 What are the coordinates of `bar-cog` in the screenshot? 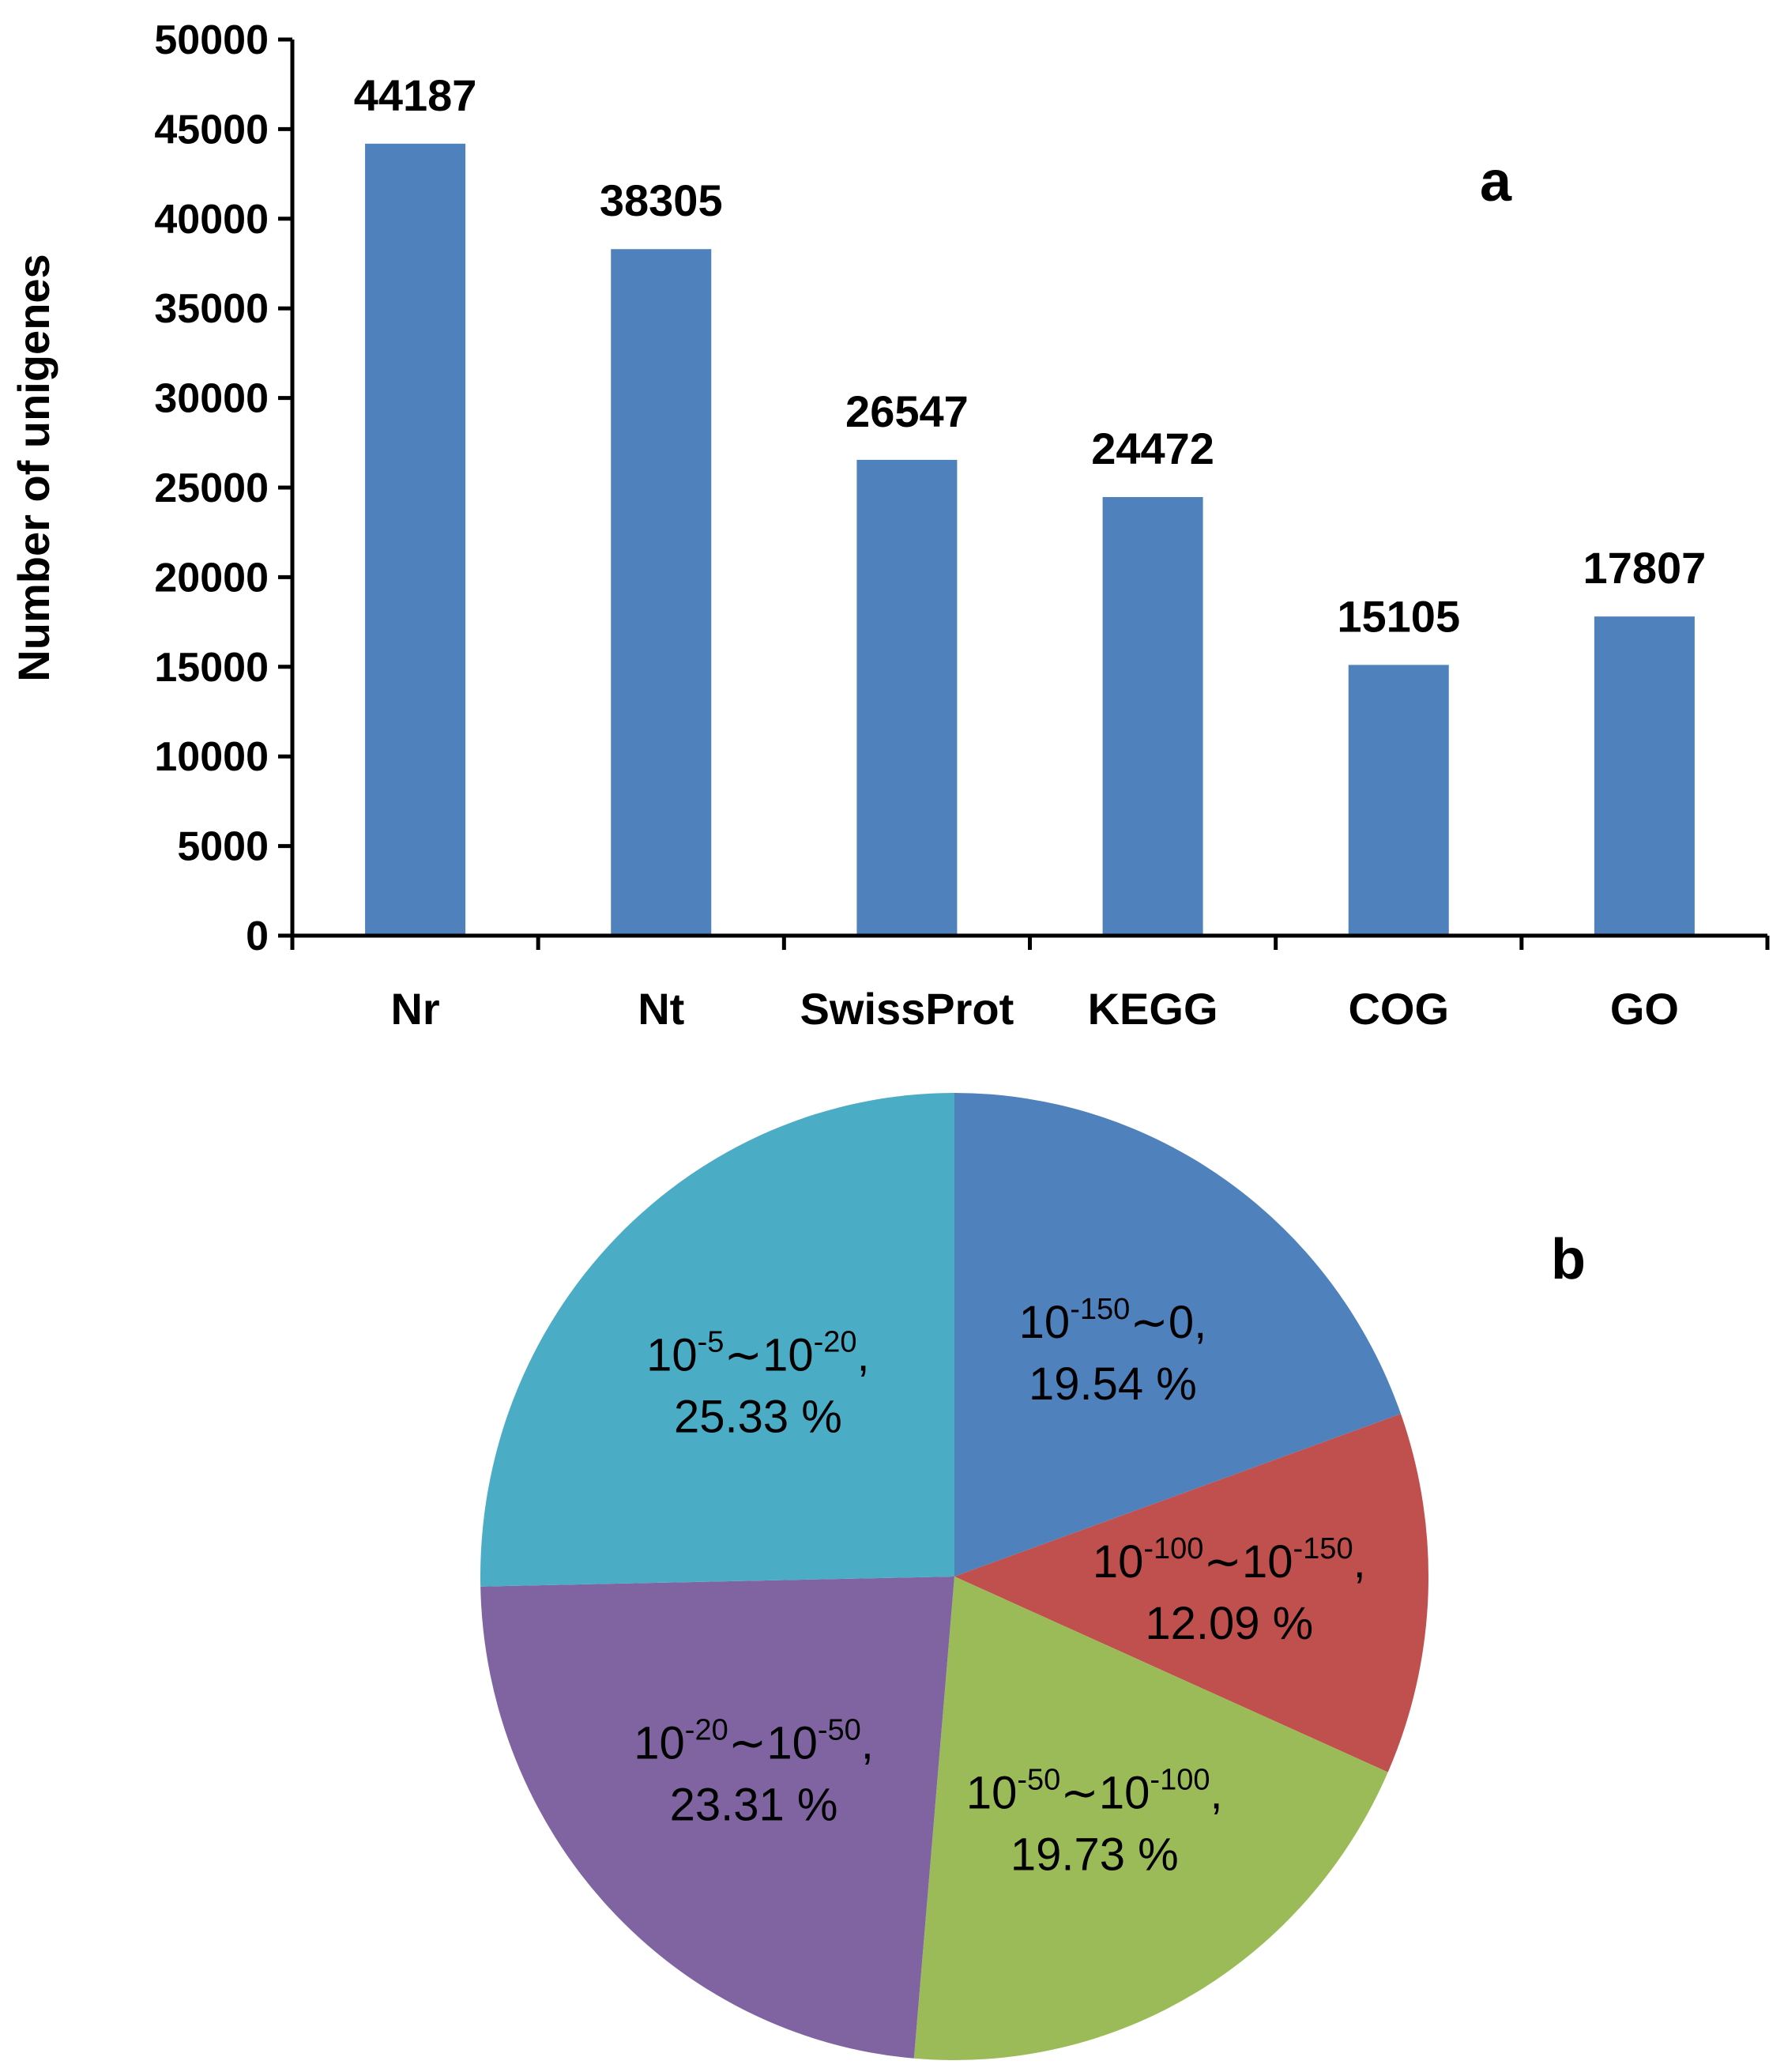 It's located at (1398, 800).